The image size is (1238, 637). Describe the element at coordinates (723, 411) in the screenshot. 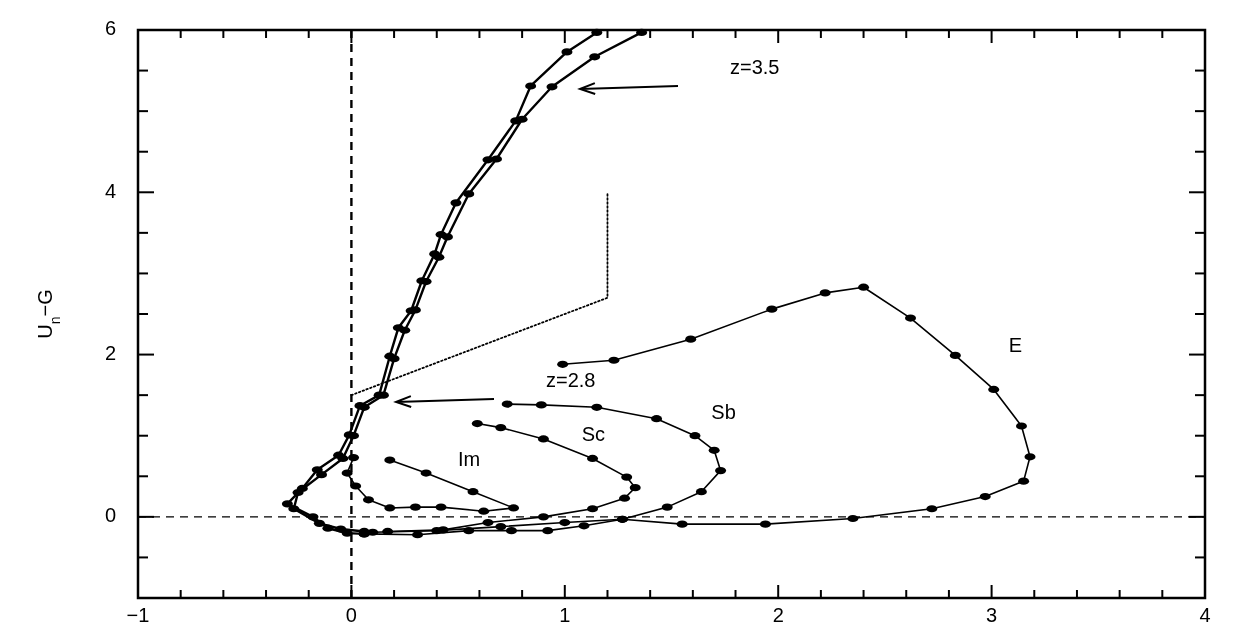

I see `series-label: Sb` at that location.